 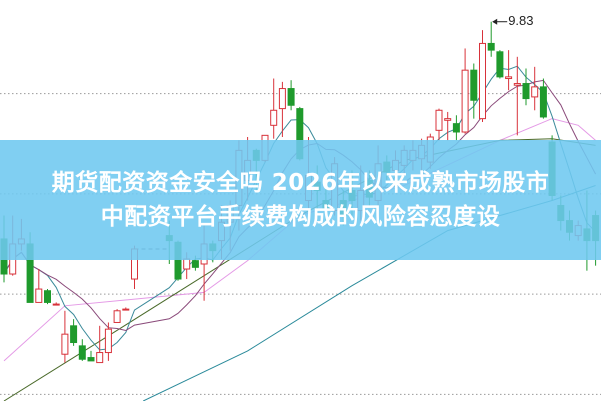 What do you see at coordinates (300, 217) in the screenshot?
I see `title-line-2: 中配资平台手续费构成的风险容忍度设` at bounding box center [300, 217].